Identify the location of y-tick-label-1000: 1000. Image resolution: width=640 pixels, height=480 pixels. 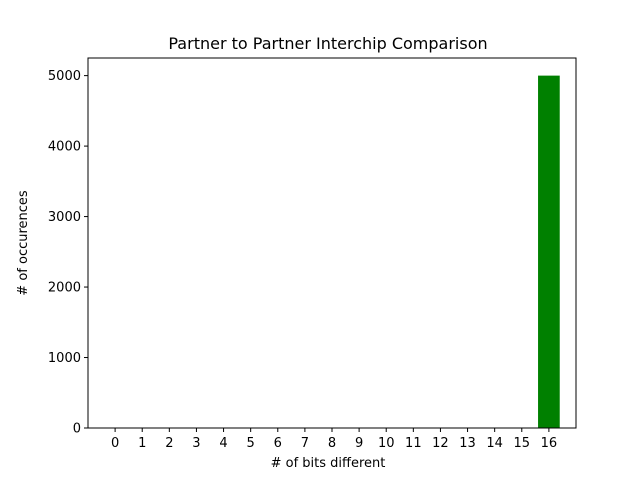
(64, 358).